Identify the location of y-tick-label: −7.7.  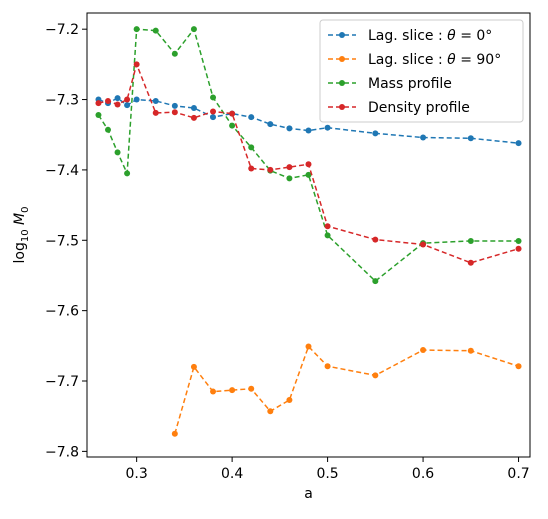
(62, 382).